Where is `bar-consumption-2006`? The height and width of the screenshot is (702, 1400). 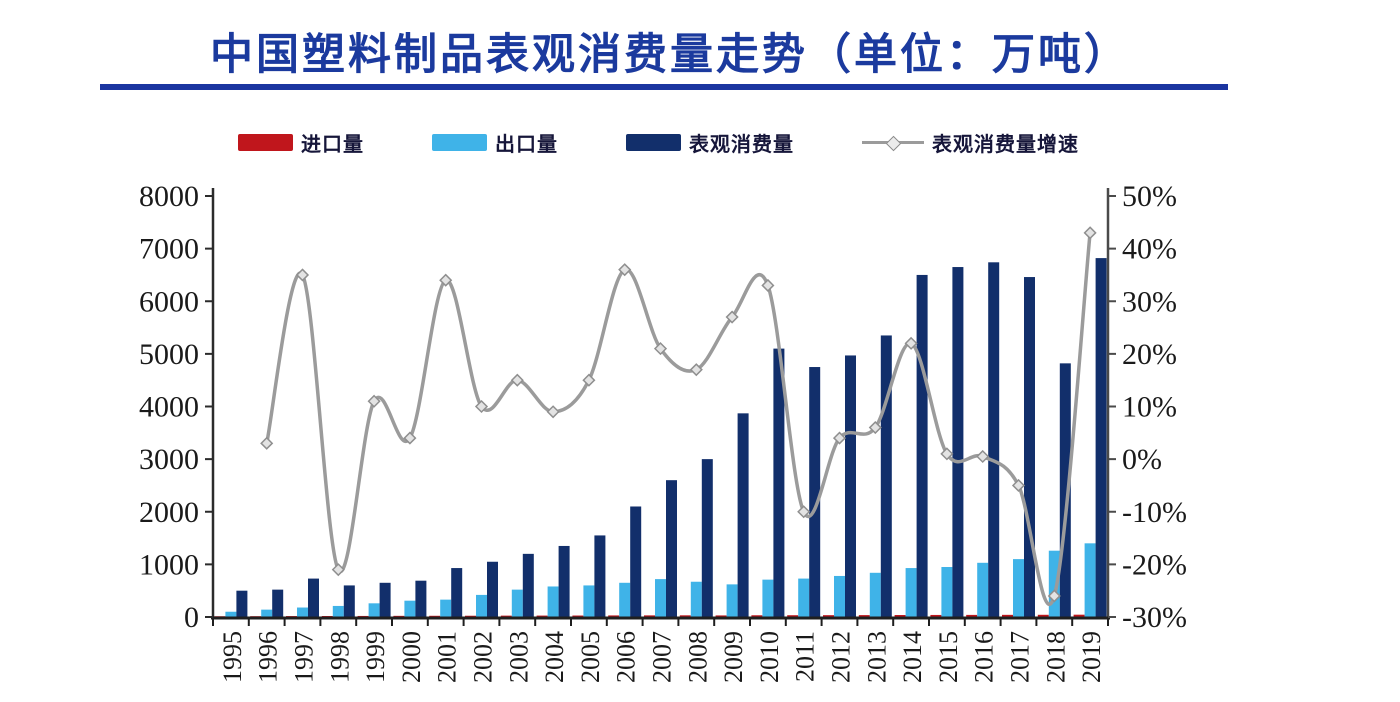
bar-consumption-2006 is located at coordinates (636, 561).